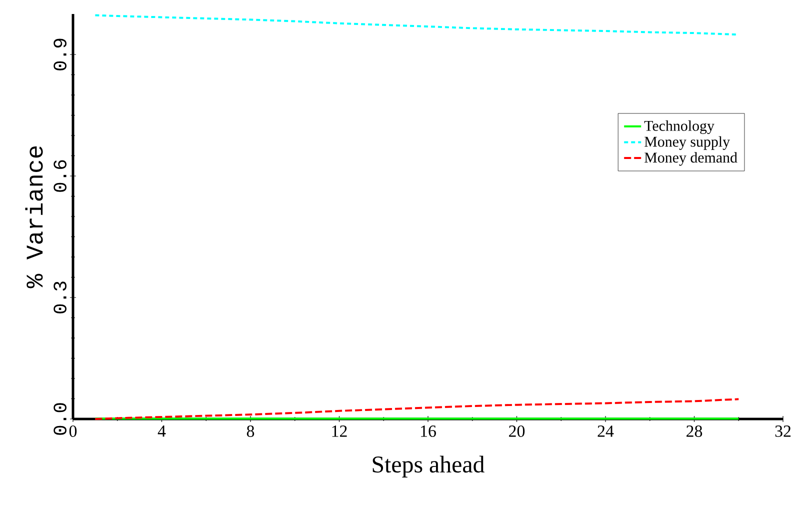 Image resolution: width=803 pixels, height=525 pixels. Describe the element at coordinates (428, 467) in the screenshot. I see `x-axis-title: Steps ahead` at that location.